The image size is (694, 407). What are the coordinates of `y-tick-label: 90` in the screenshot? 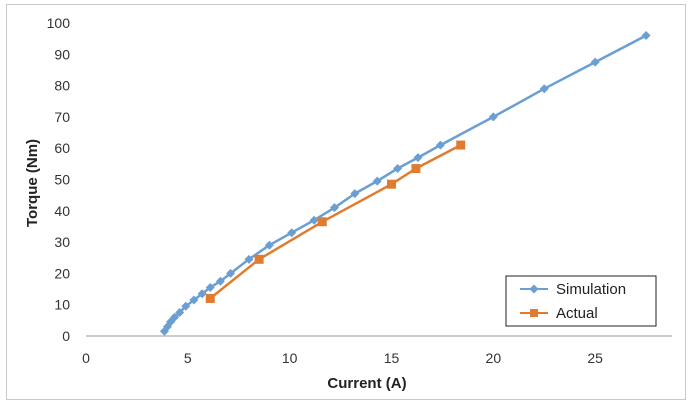 It's located at (62, 54).